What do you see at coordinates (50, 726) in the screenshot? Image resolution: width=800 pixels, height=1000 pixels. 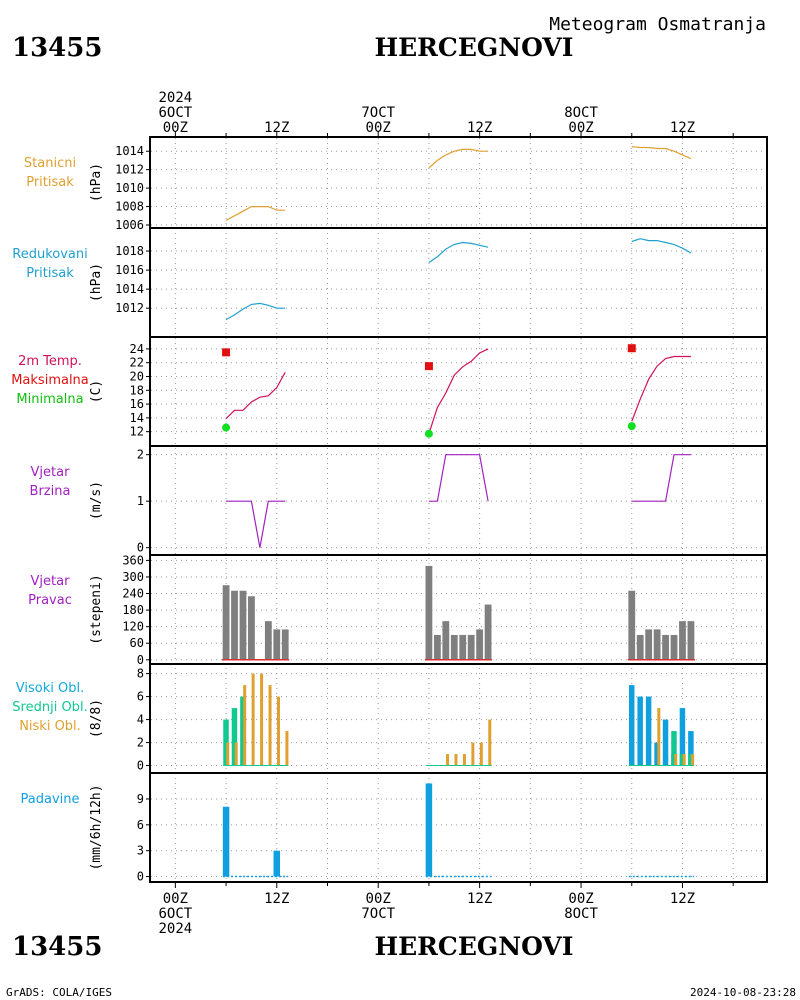 I see `panel-legend-label: Niski Obl.` at bounding box center [50, 726].